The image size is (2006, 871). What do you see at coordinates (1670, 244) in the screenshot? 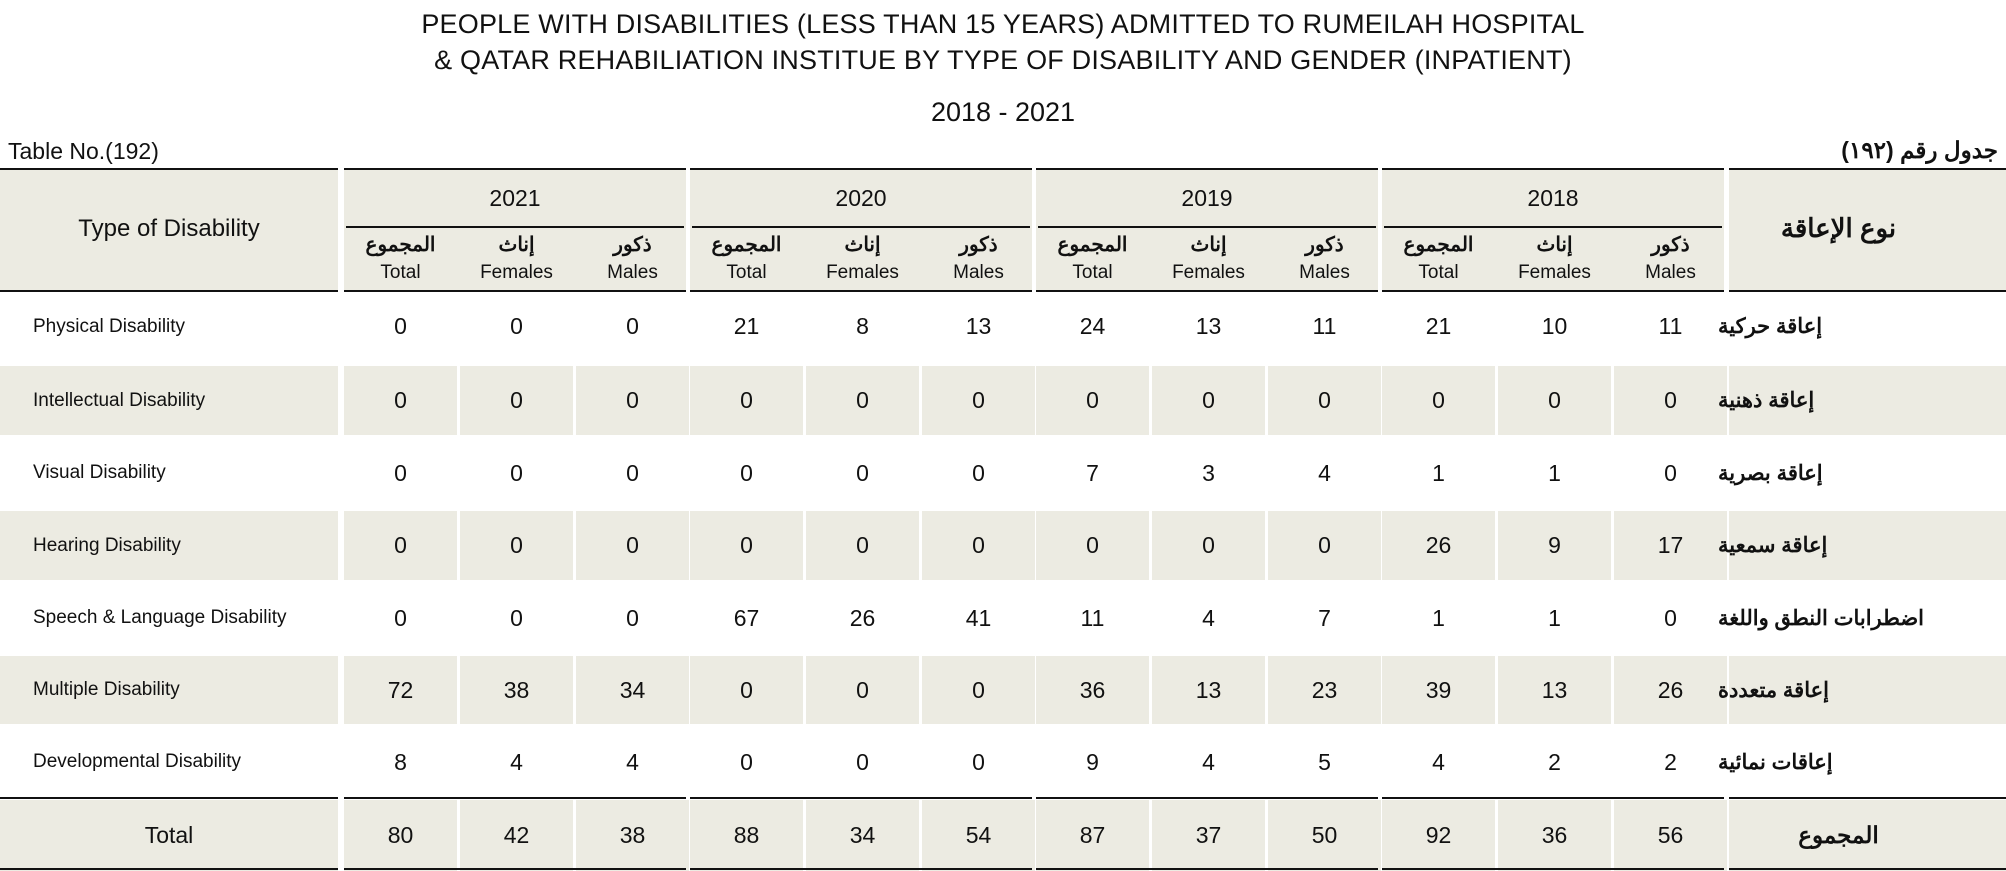
I see `header-sub-ar: ذكور` at bounding box center [1670, 244].